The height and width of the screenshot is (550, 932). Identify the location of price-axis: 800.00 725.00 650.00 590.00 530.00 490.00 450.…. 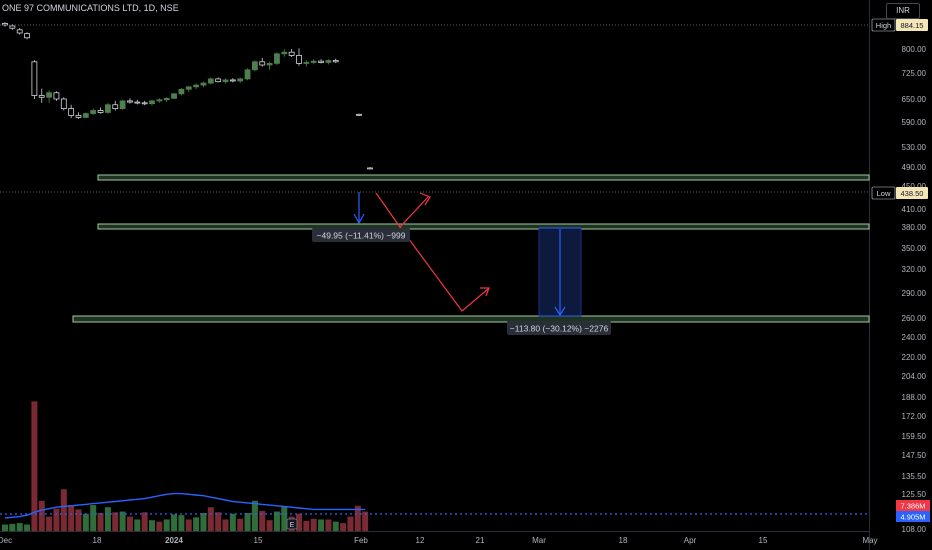
(914, 289).